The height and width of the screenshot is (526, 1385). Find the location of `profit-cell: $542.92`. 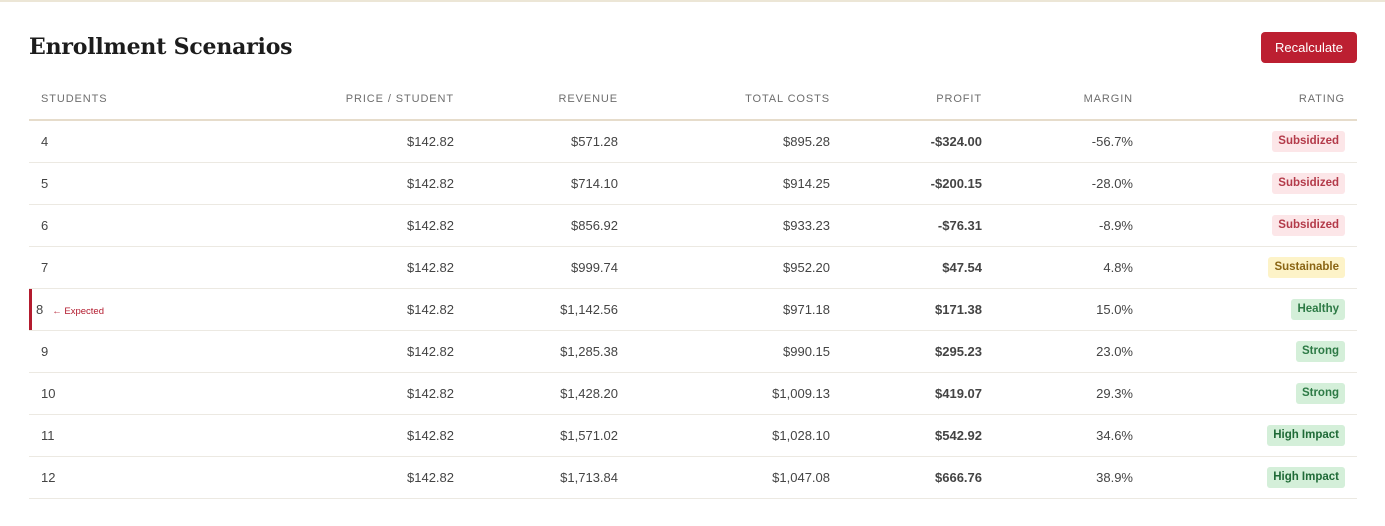

profit-cell: $542.92 is located at coordinates (918, 435).